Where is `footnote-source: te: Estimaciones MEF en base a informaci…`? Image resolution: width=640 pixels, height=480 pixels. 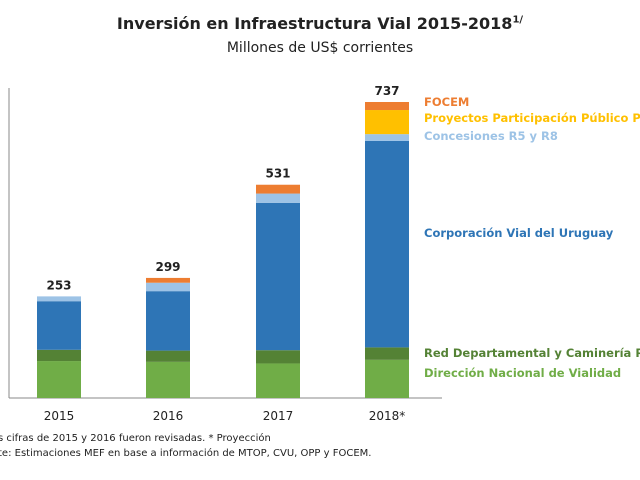 footnote-source: te: Estimaciones MEF en base a informaci… is located at coordinates (186, 453).